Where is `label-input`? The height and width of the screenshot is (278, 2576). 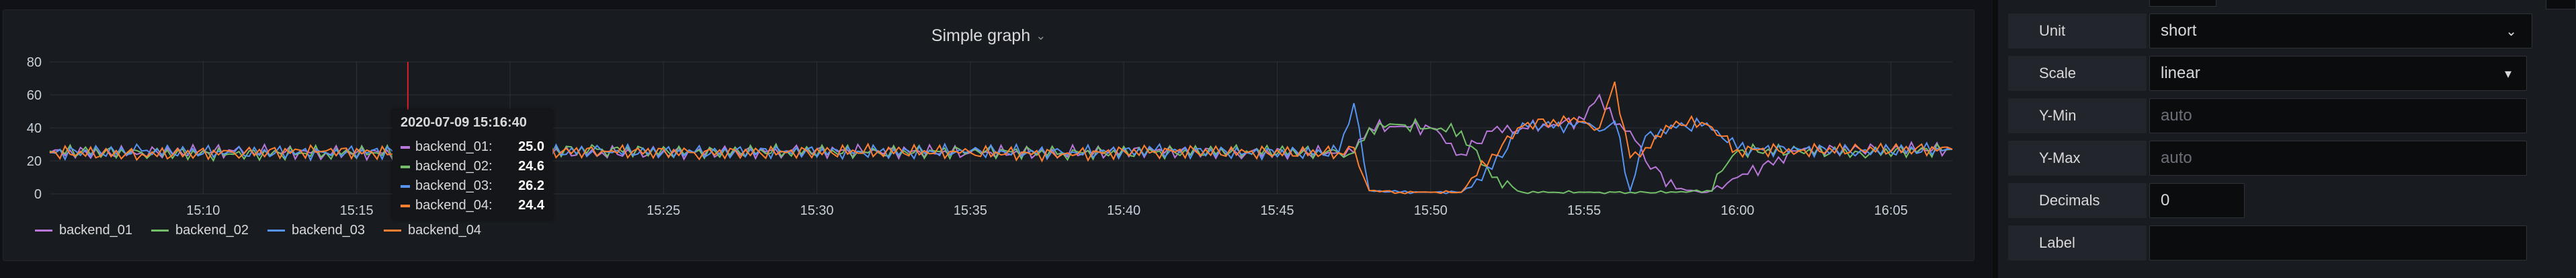
label-input is located at coordinates (2338, 243).